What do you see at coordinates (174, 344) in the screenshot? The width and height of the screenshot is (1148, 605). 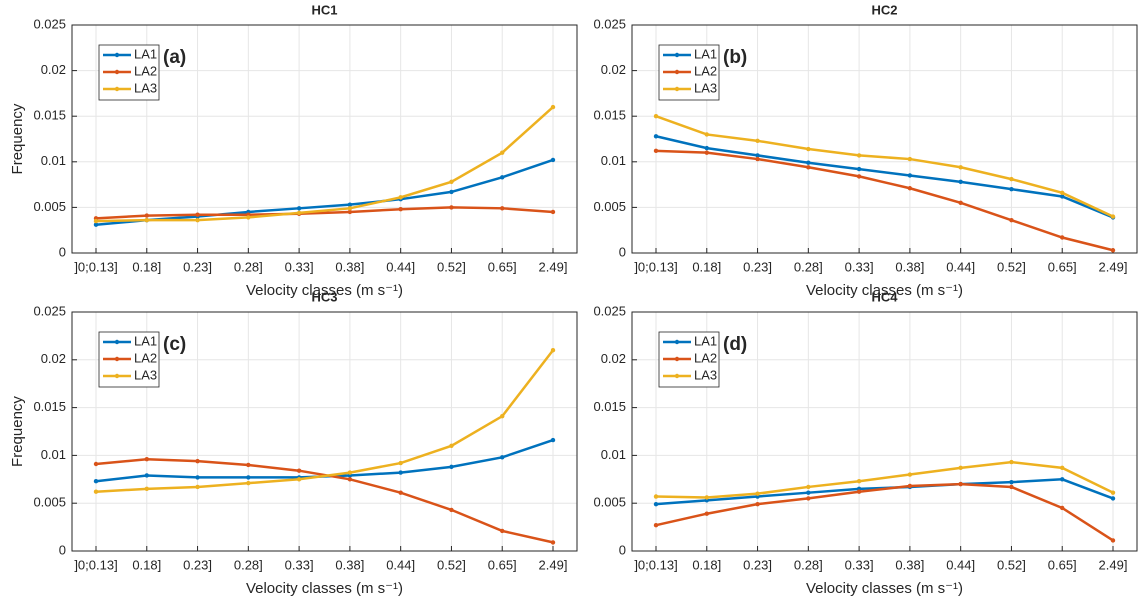 I see `panel-annotation: (c)` at bounding box center [174, 344].